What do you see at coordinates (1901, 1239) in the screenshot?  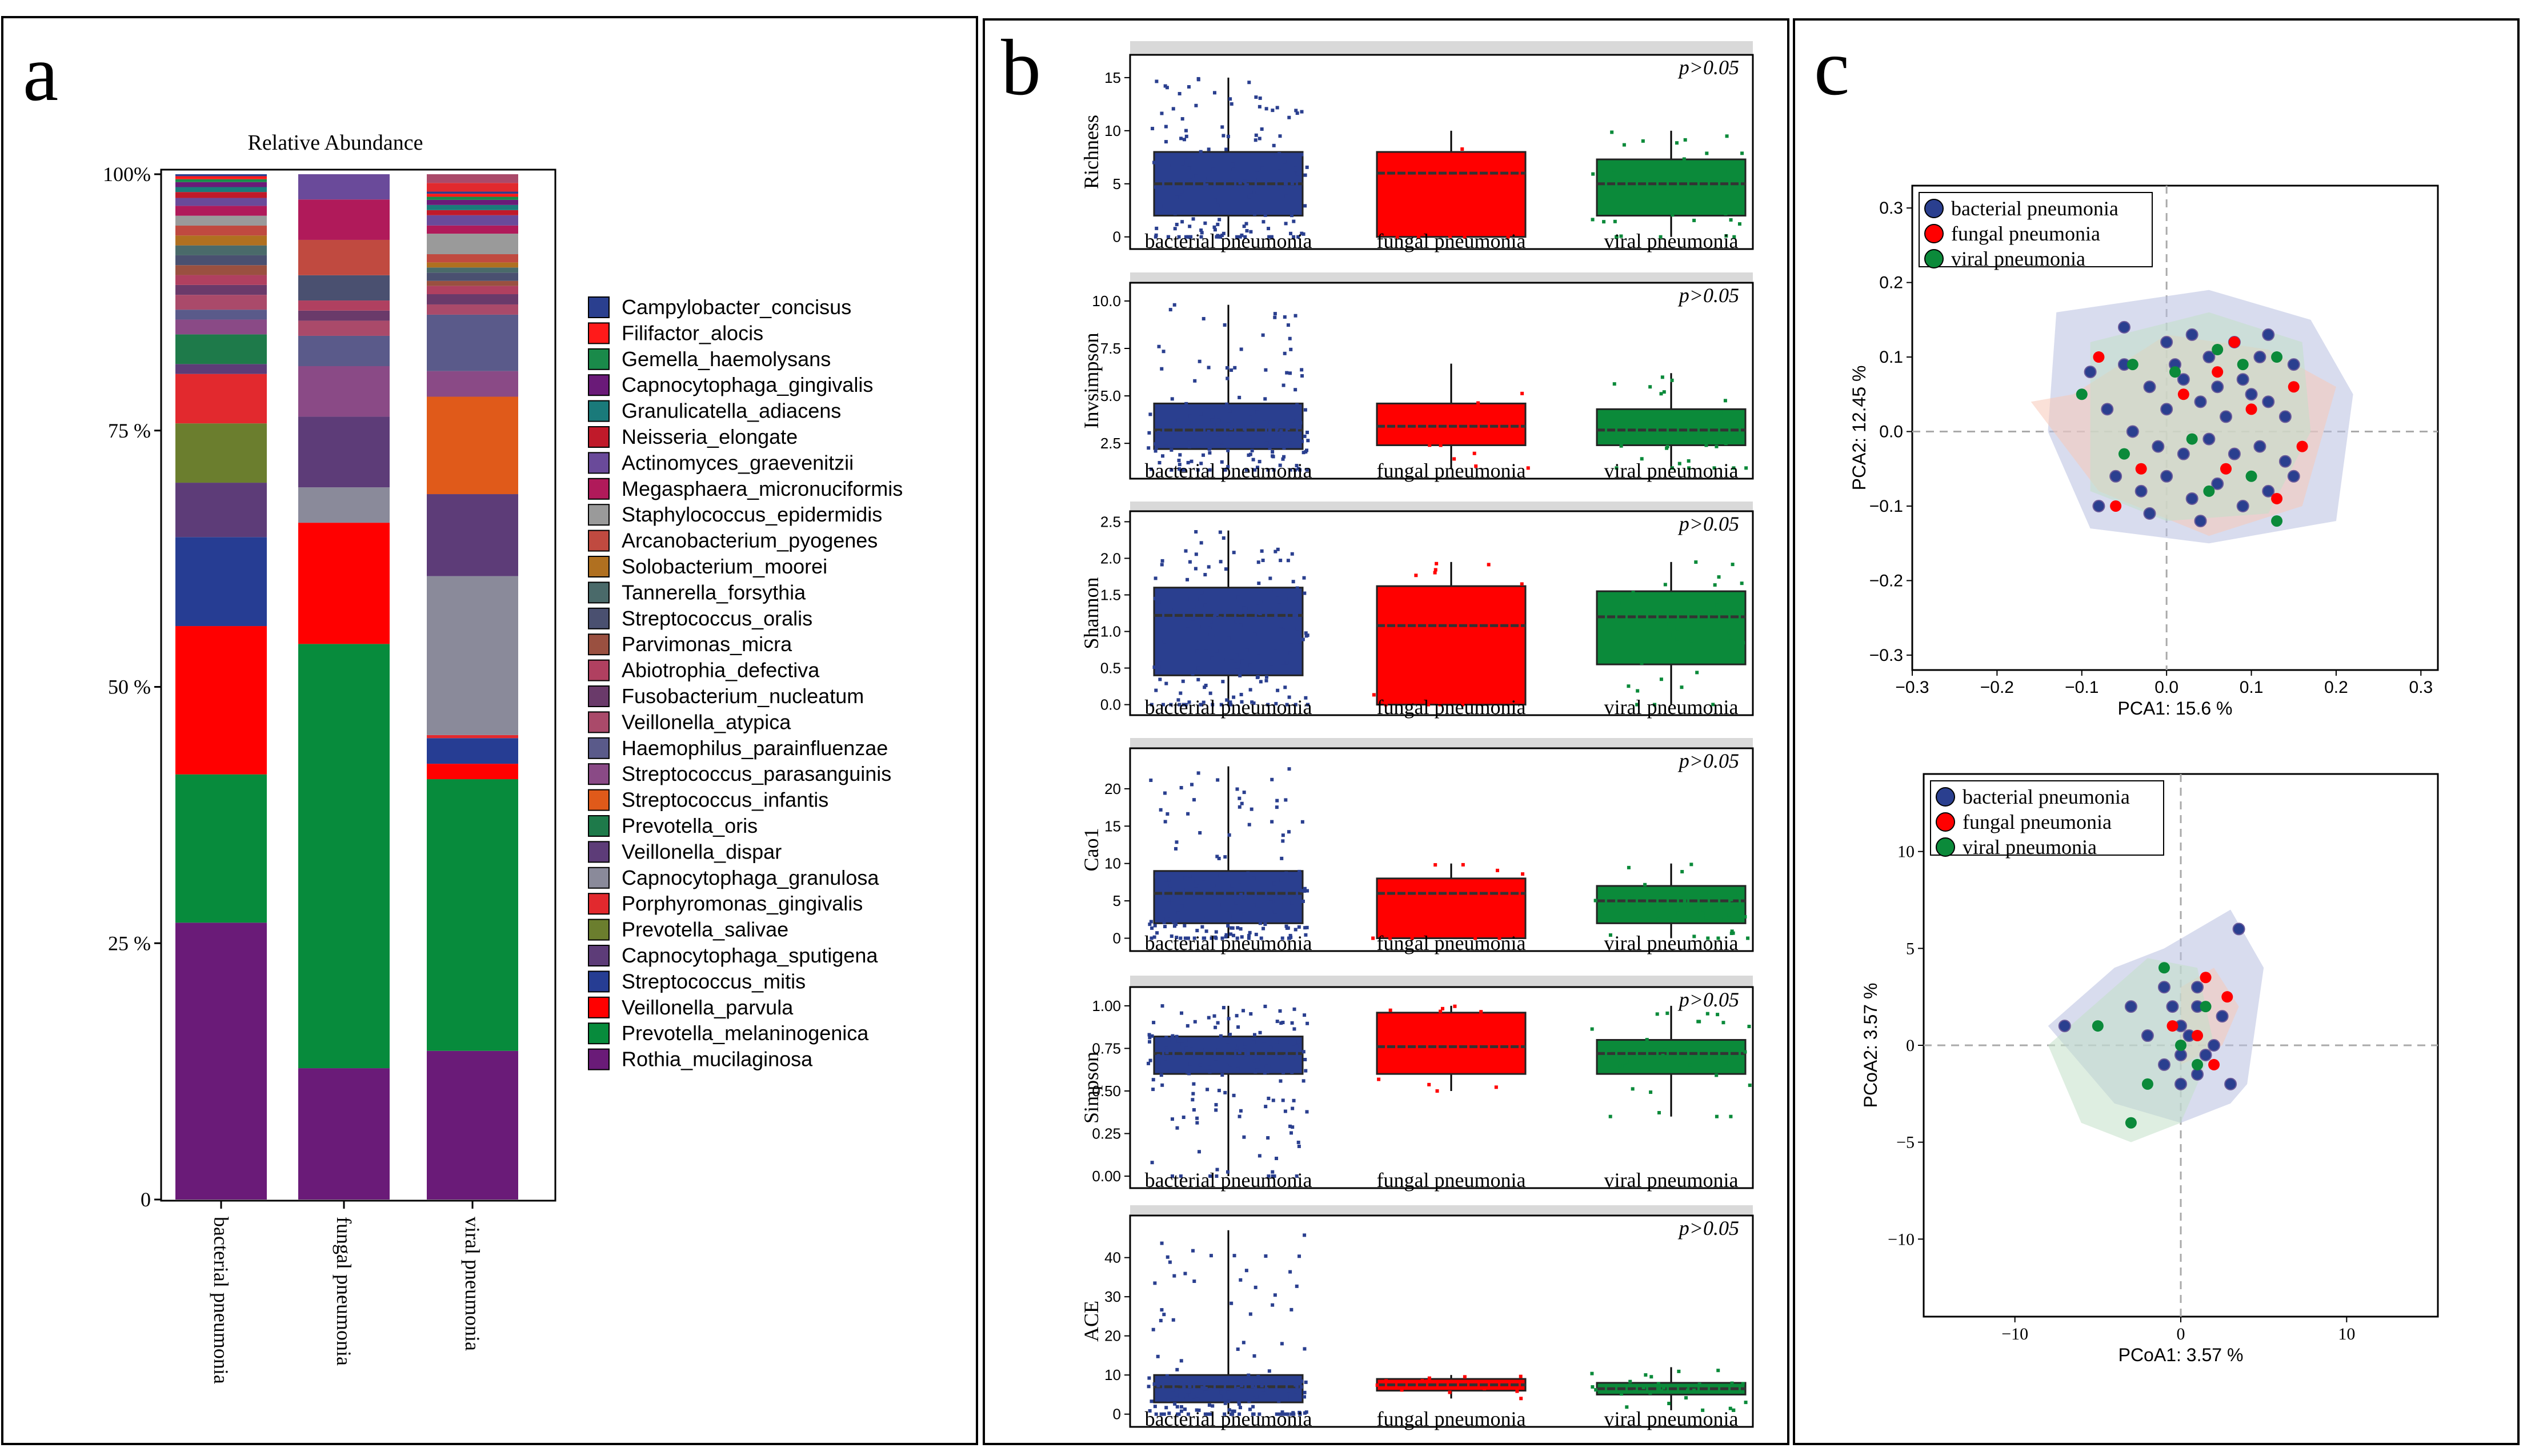 I see `y-tick-label: −10` at bounding box center [1901, 1239].